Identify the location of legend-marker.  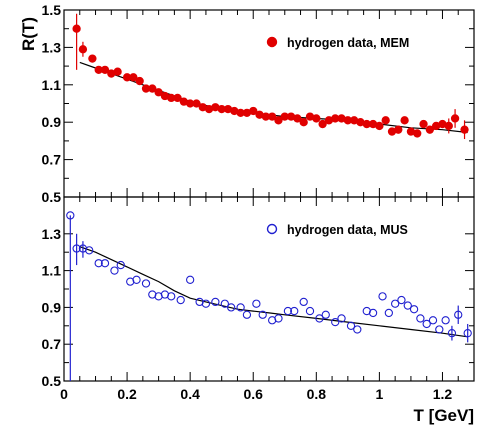
(272, 229).